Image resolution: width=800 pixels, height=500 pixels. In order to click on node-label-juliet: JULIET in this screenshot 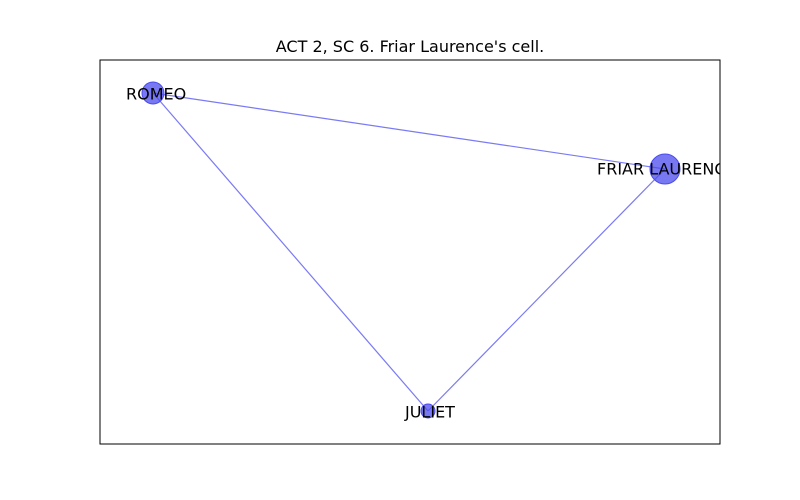, I will do `click(429, 412)`.